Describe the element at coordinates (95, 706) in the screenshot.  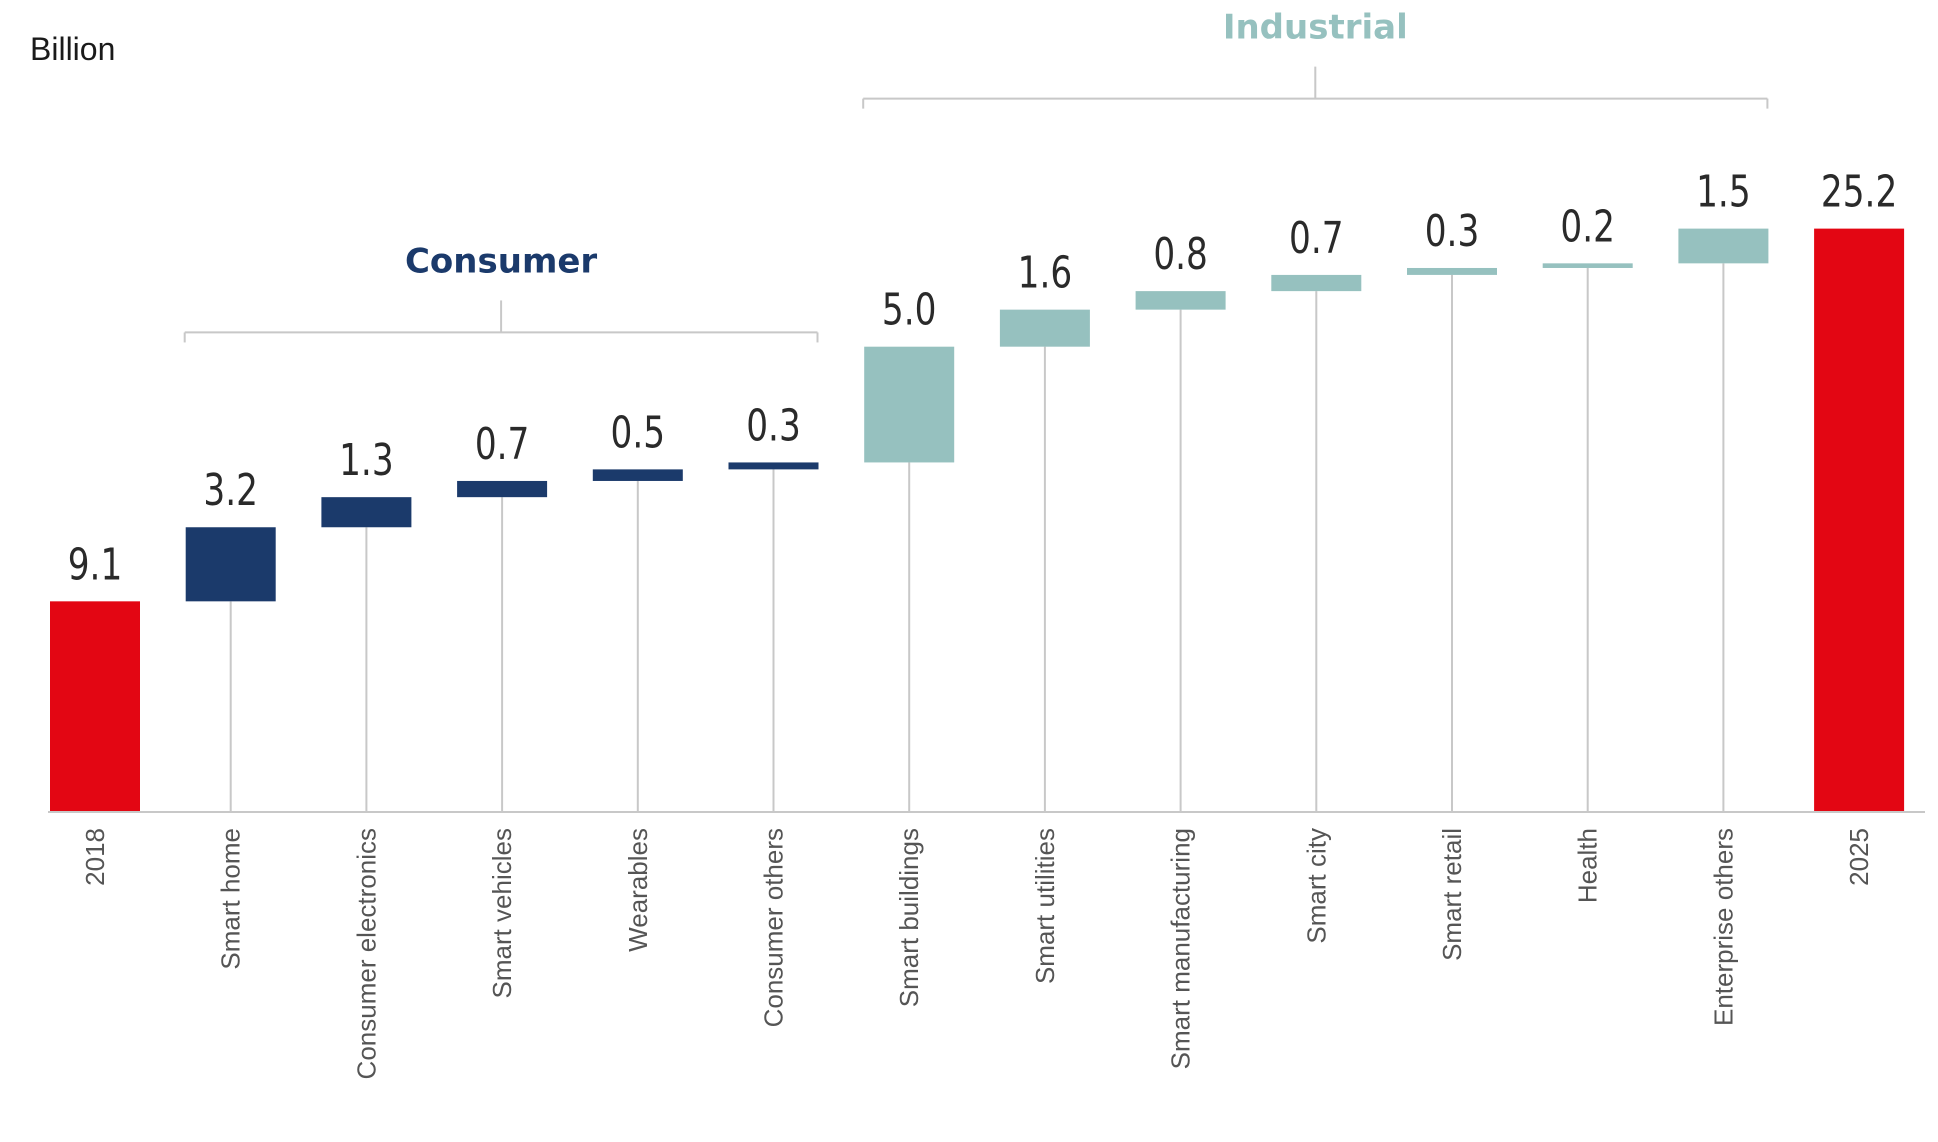
I see `bar-2018` at that location.